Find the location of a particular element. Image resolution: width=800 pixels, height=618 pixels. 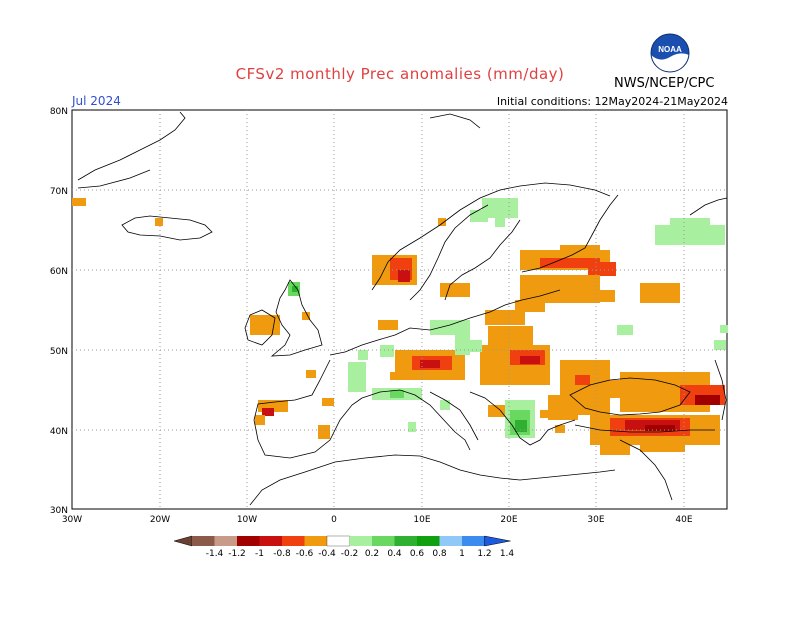

noaa-logo-text: NOAA is located at coordinates (670, 49).